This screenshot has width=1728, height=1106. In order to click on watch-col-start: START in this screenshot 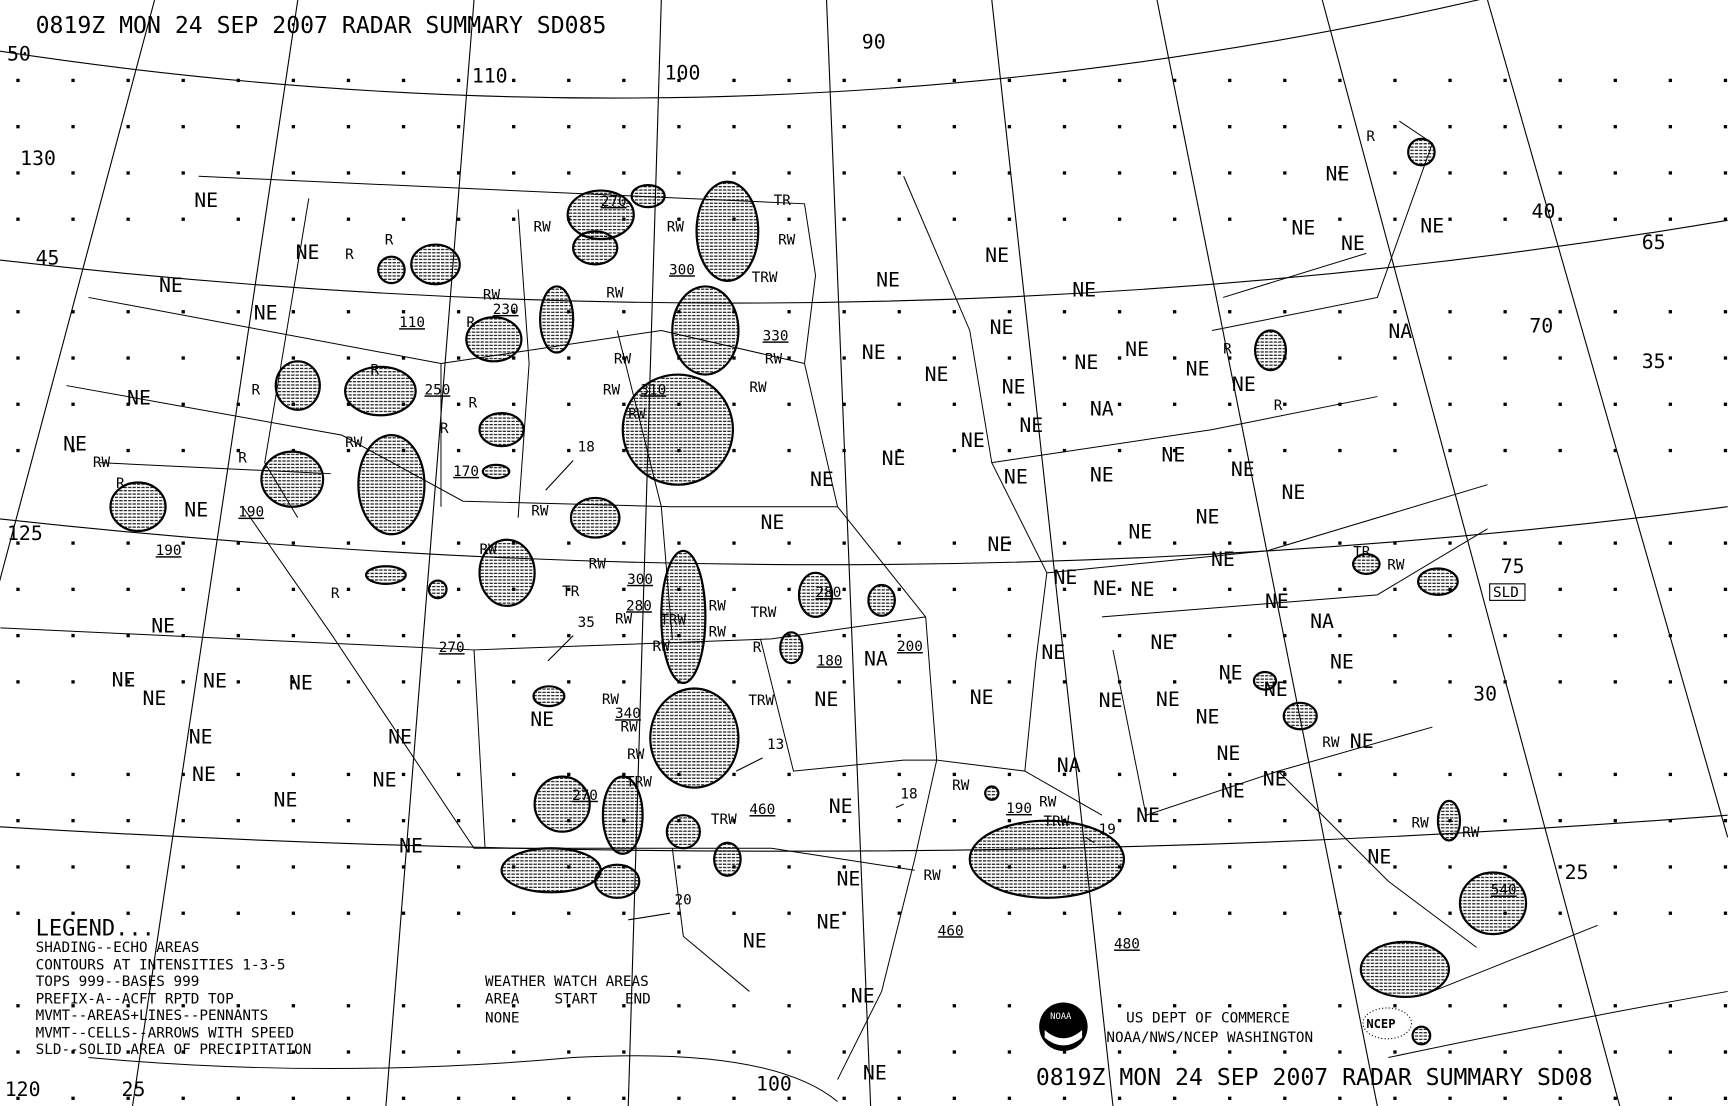, I will do `click(575, 1000)`.